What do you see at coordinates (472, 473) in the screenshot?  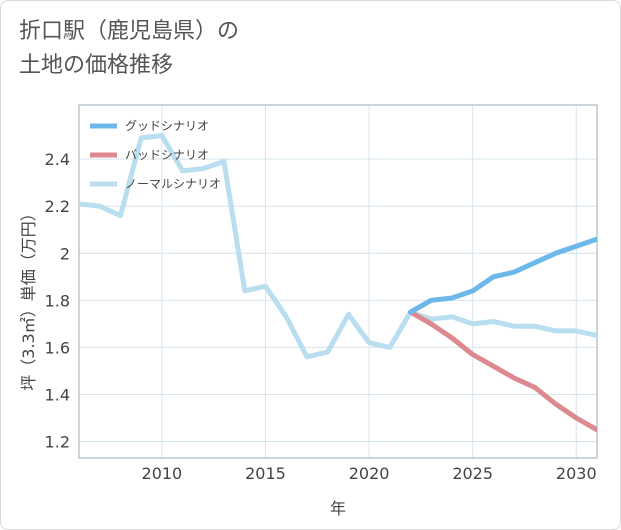 I see `x-tick-label: 2025` at bounding box center [472, 473].